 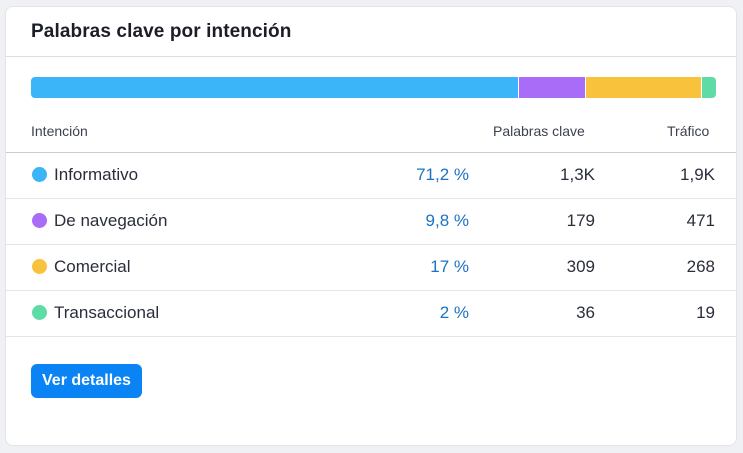 I want to click on intent-row-navigational: De navegación 9,8 % 179 471, so click(x=371, y=222).